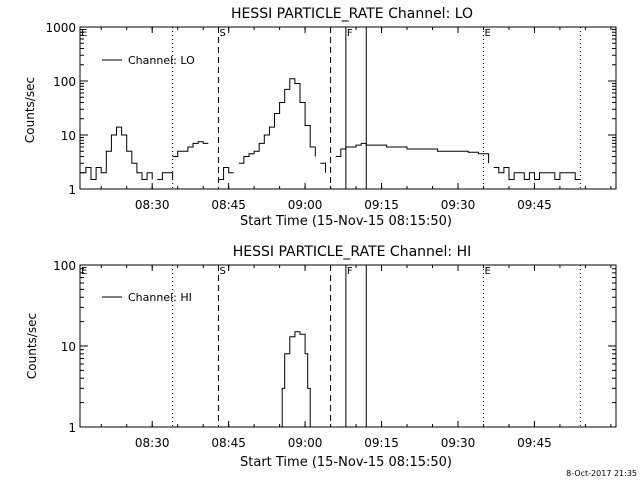 The height and width of the screenshot is (480, 640). I want to click on y-tick-label: 1000, so click(60, 28).